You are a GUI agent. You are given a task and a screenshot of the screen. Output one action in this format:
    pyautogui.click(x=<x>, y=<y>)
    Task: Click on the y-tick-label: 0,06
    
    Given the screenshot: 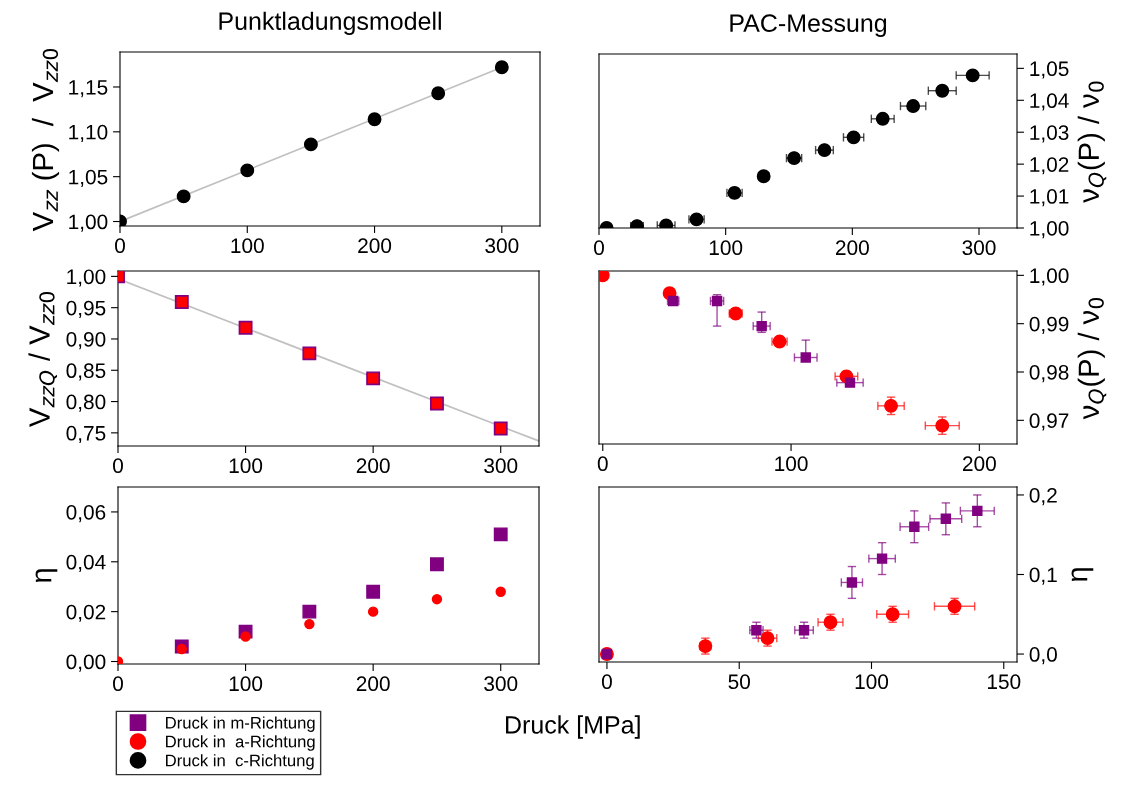 What is the action you would take?
    pyautogui.click(x=86, y=513)
    